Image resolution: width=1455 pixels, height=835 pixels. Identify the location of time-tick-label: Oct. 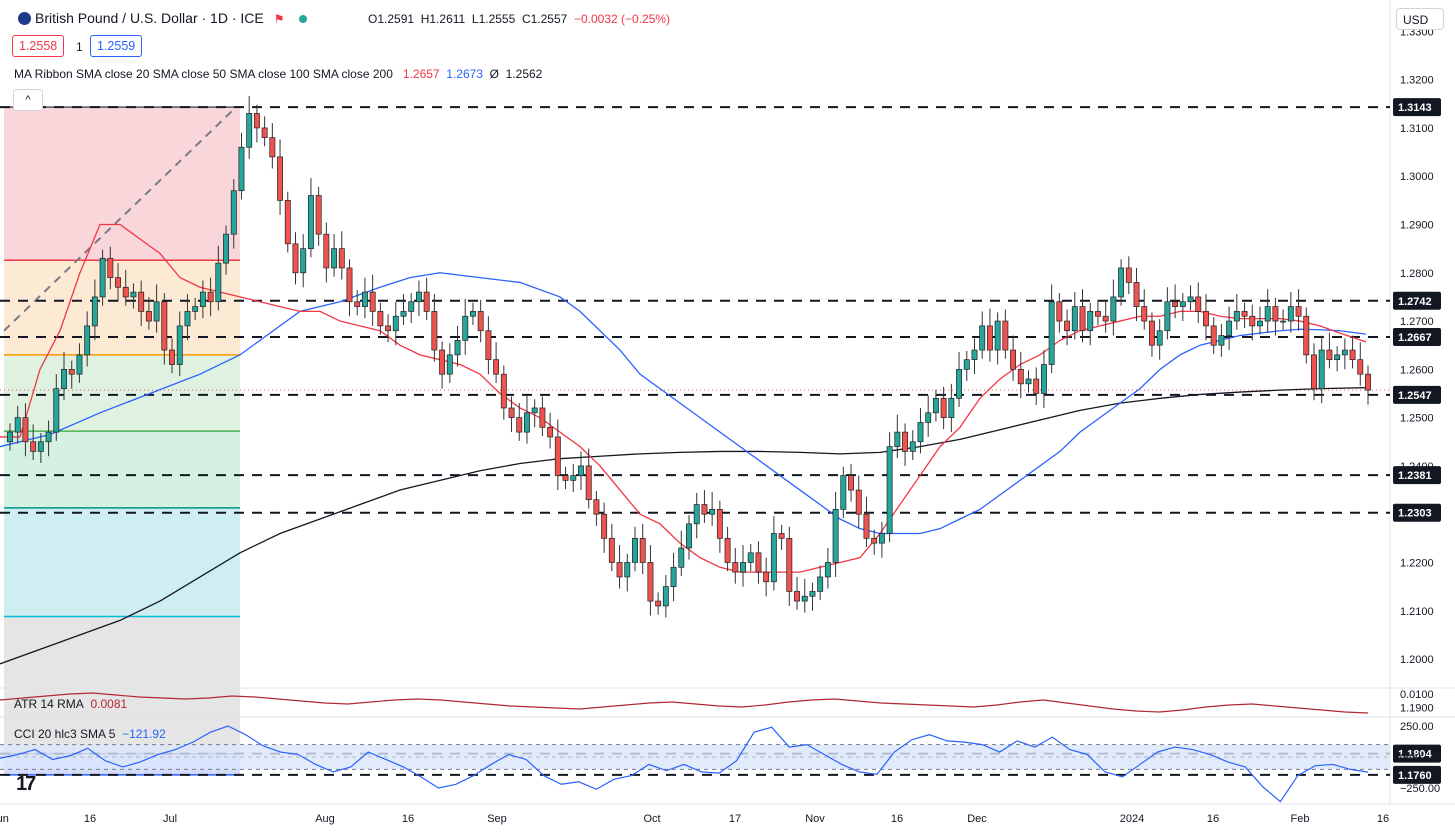
(651, 819).